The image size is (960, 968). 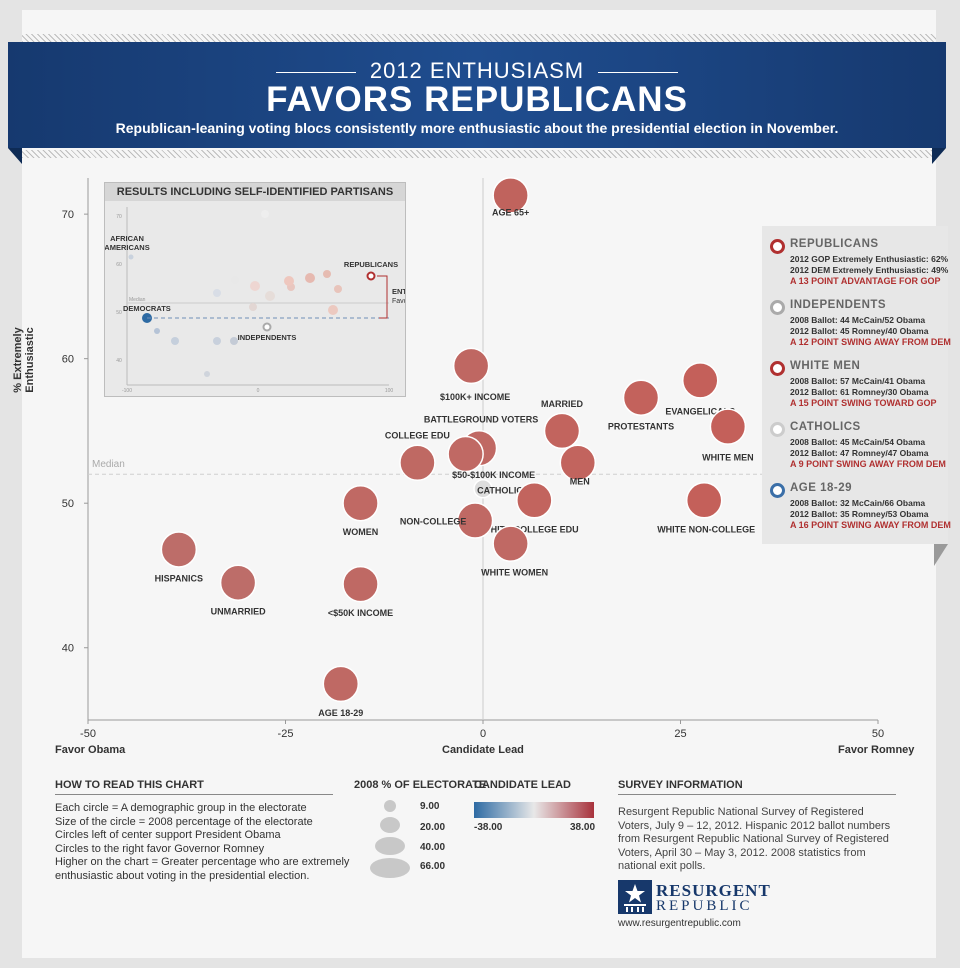 I want to click on sidebar-fold, so click(x=941, y=555).